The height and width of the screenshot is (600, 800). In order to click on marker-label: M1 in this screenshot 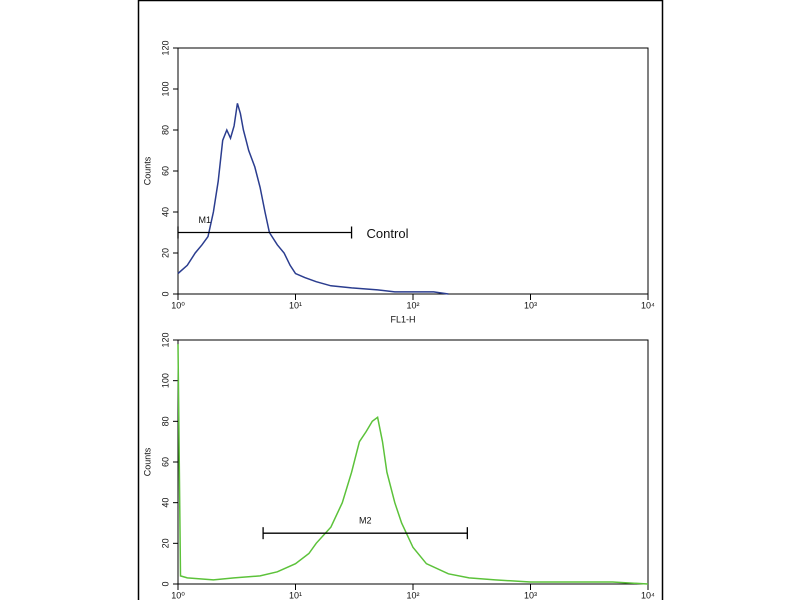, I will do `click(205, 220)`.